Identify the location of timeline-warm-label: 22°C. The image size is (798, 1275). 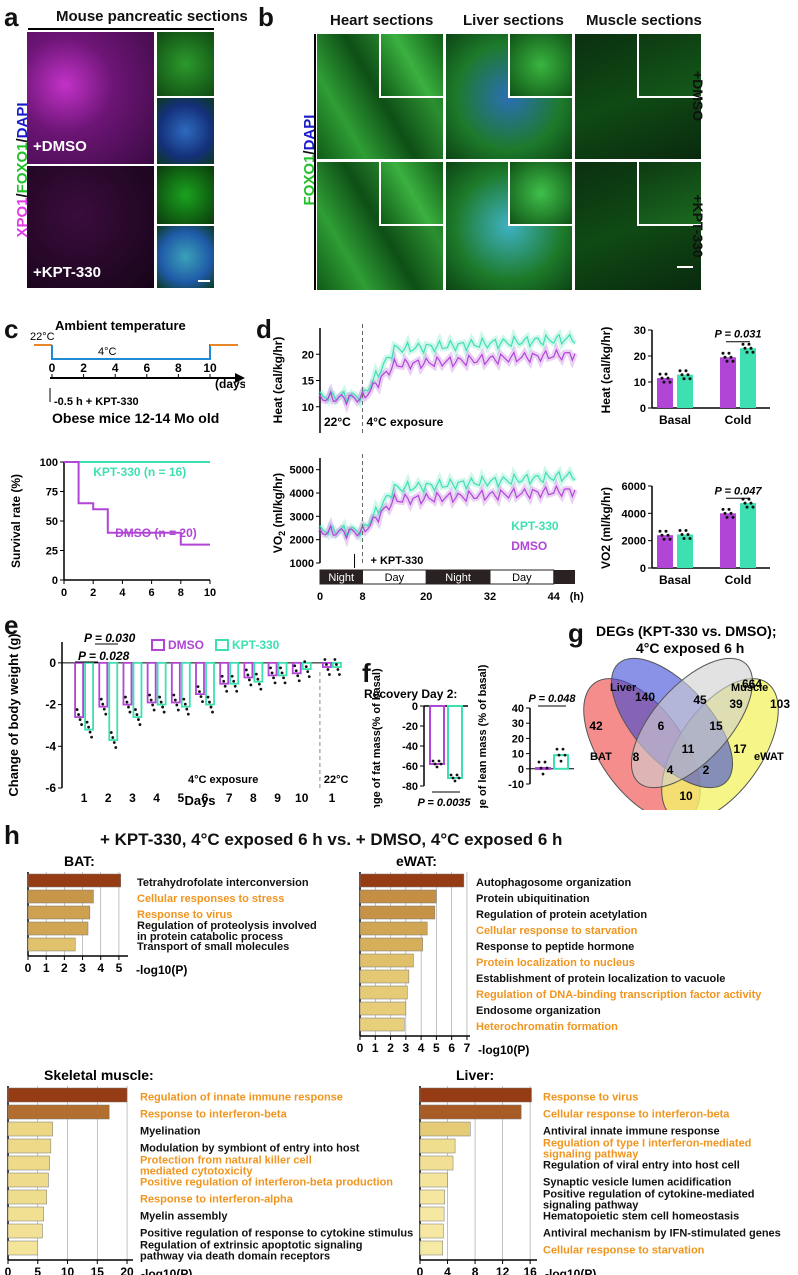
(42, 337).